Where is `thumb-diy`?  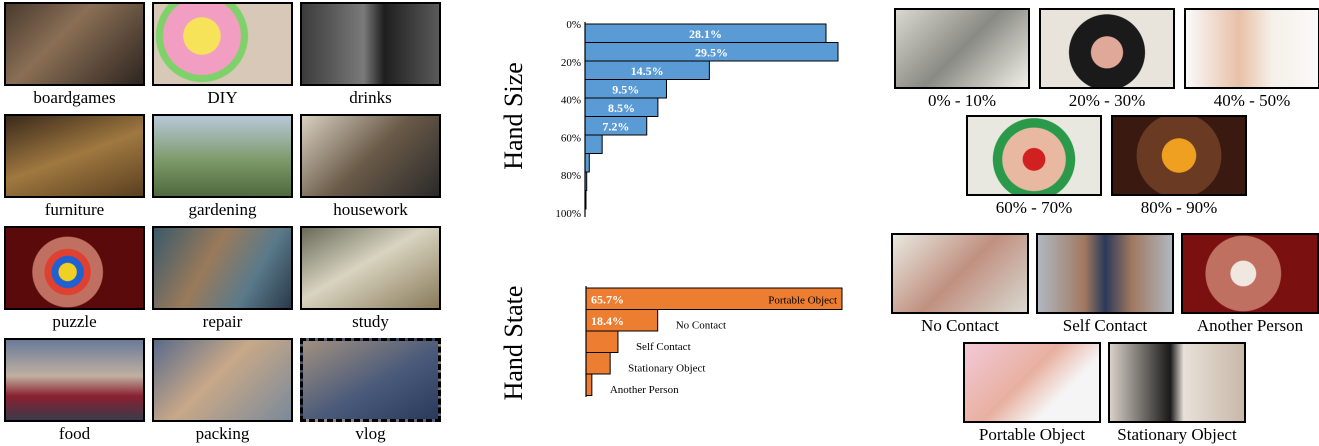 thumb-diy is located at coordinates (222, 44).